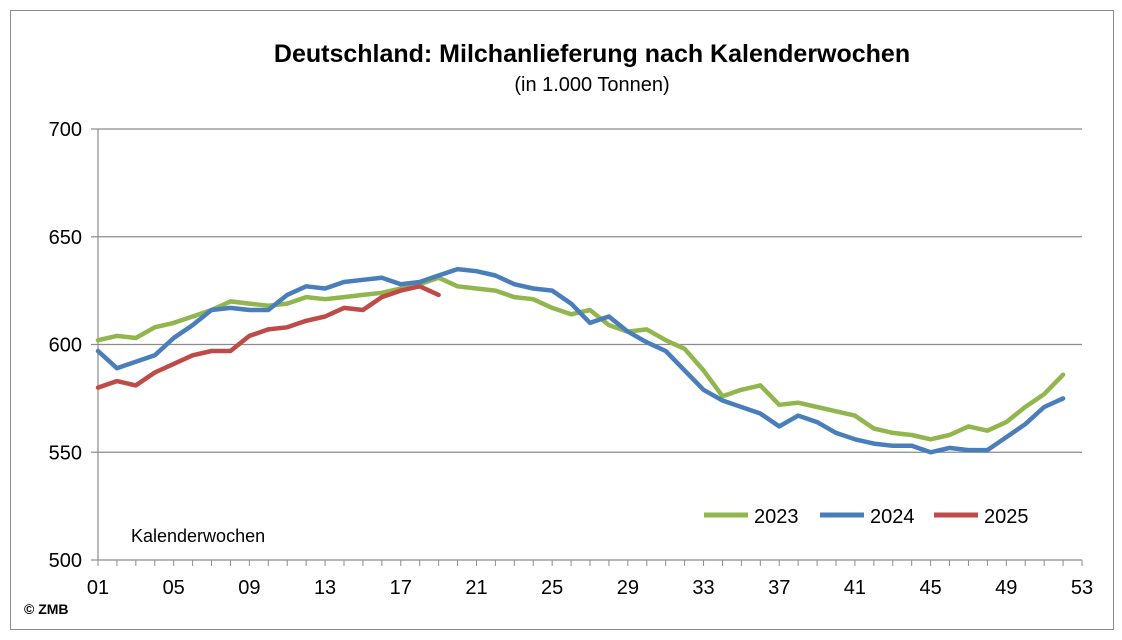 Image resolution: width=1122 pixels, height=640 pixels. Describe the element at coordinates (174, 588) in the screenshot. I see `x-tick-label: 05` at that location.